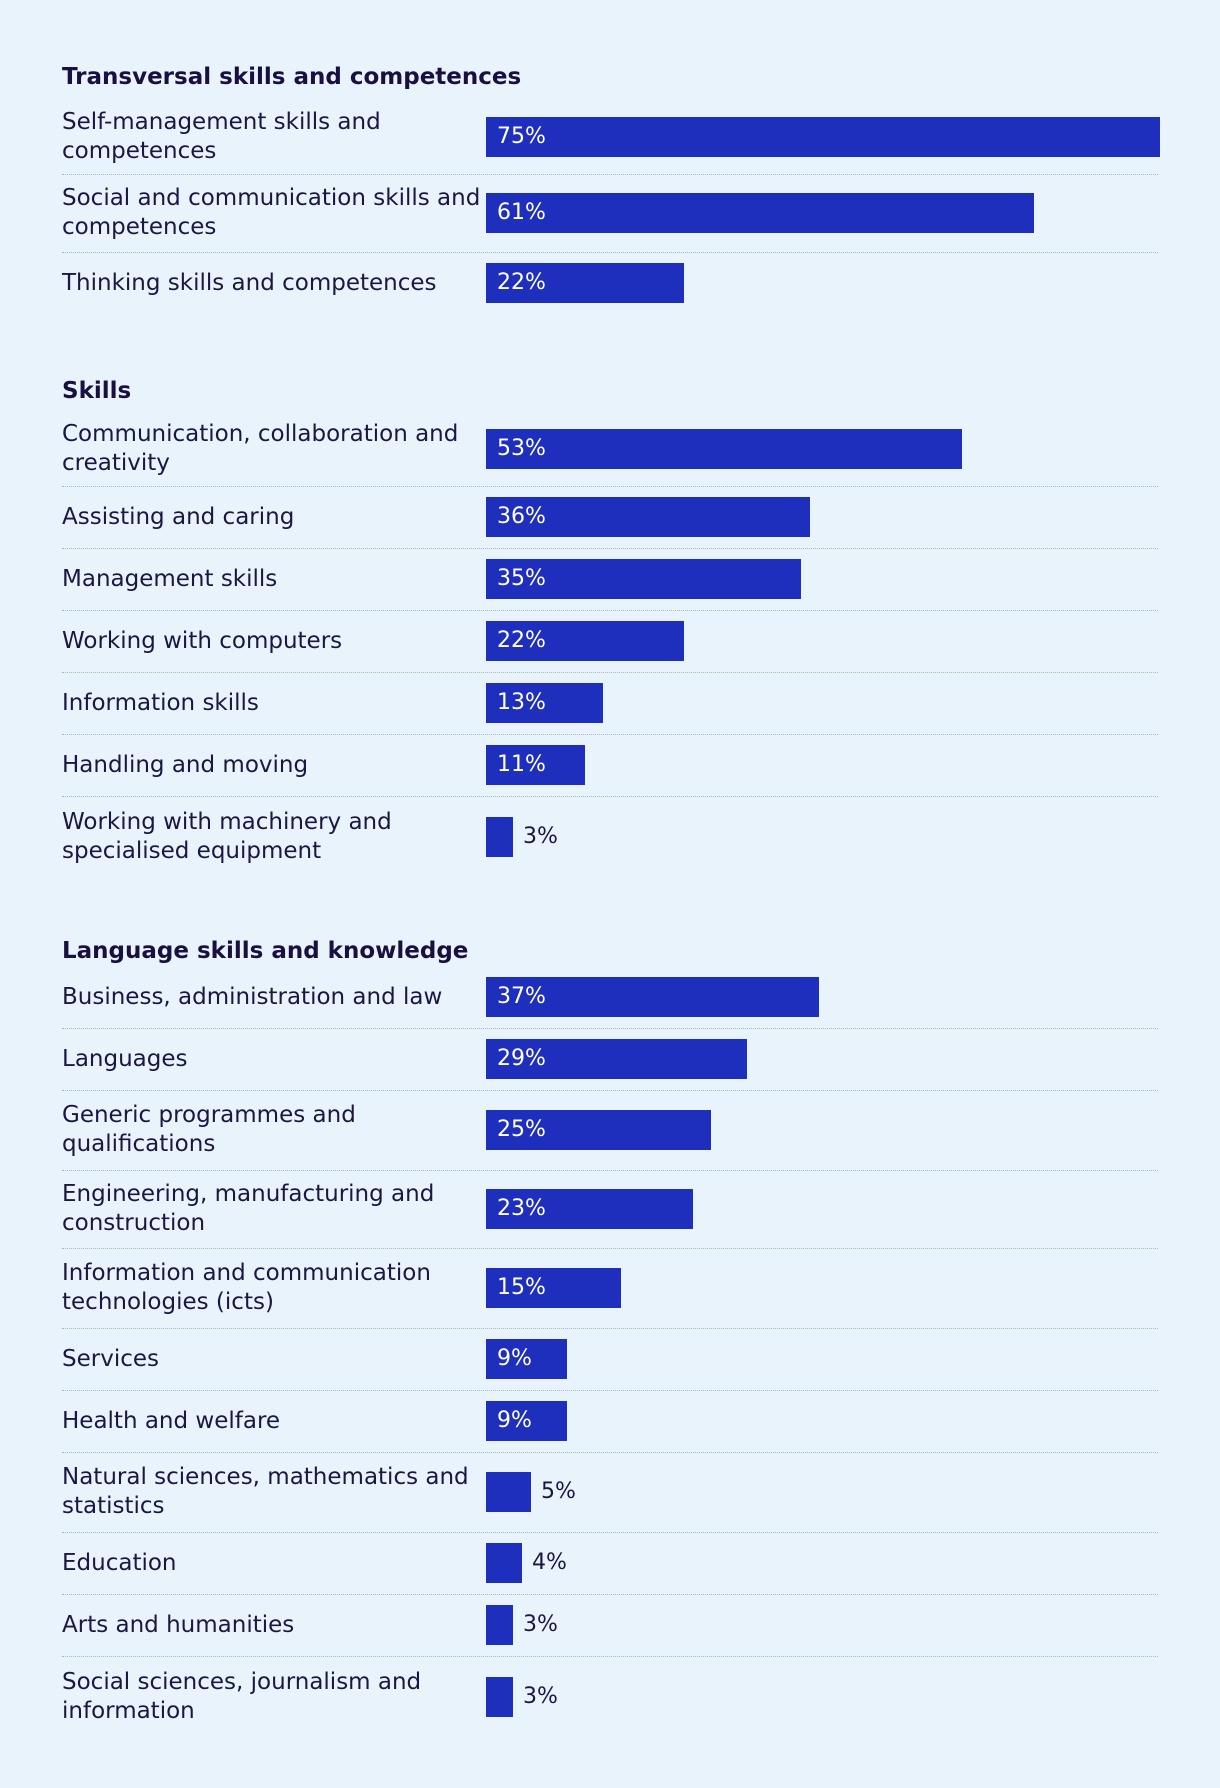 This screenshot has height=1788, width=1220. I want to click on category-label: Languages, so click(125, 1058).